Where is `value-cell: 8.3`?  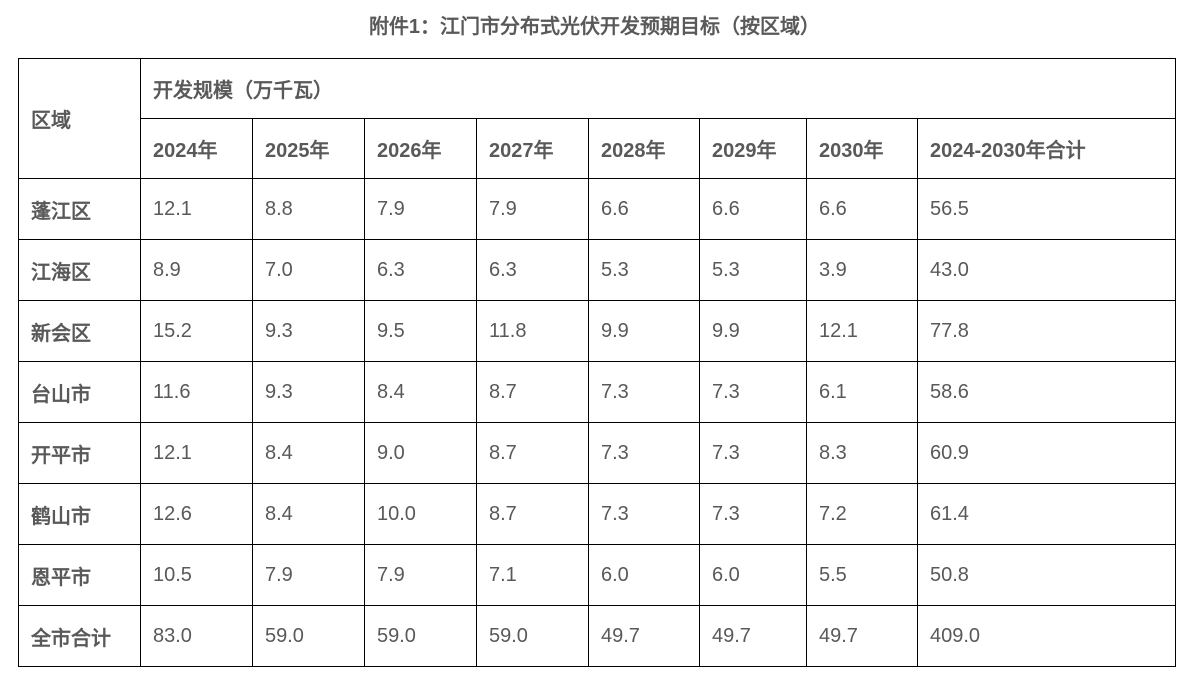
value-cell: 8.3 is located at coordinates (862, 453).